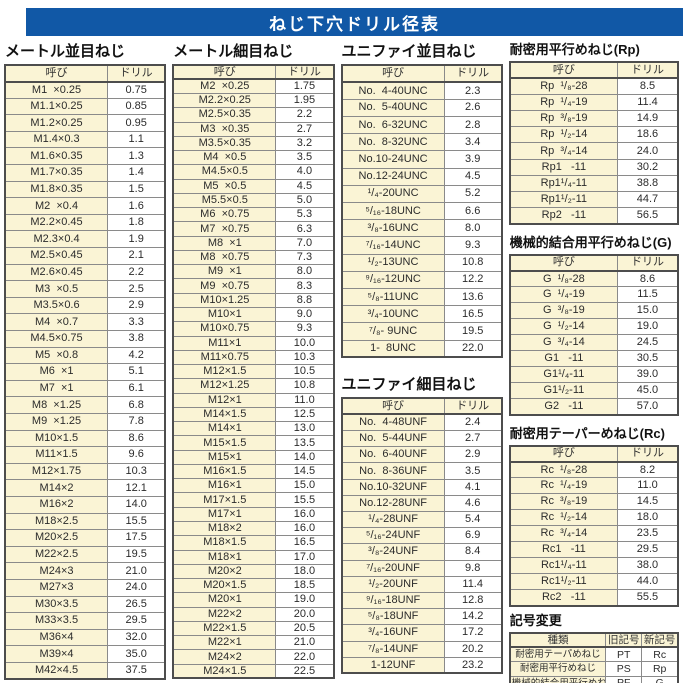 Image resolution: width=683 pixels, height=683 pixels. Describe the element at coordinates (473, 455) in the screenshot. I see `drill-value: 2.9` at that location.